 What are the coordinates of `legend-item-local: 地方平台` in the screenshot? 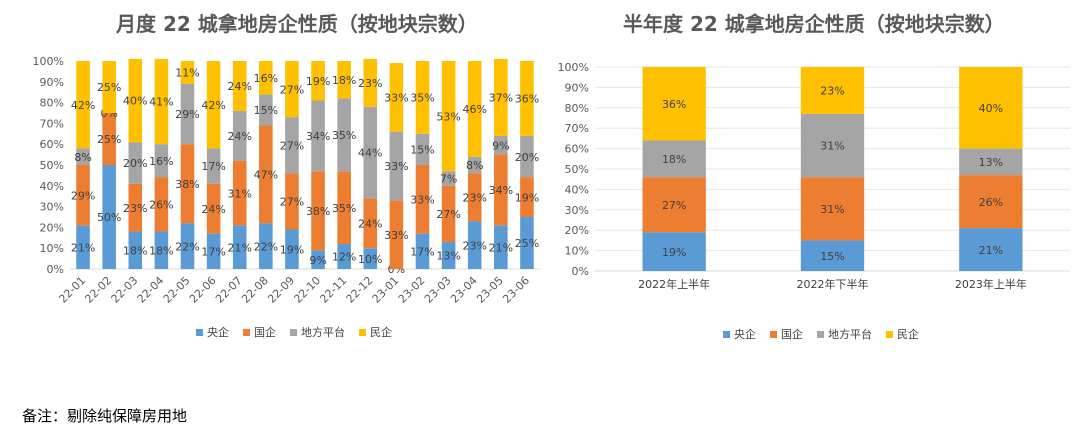 It's located at (317, 332).